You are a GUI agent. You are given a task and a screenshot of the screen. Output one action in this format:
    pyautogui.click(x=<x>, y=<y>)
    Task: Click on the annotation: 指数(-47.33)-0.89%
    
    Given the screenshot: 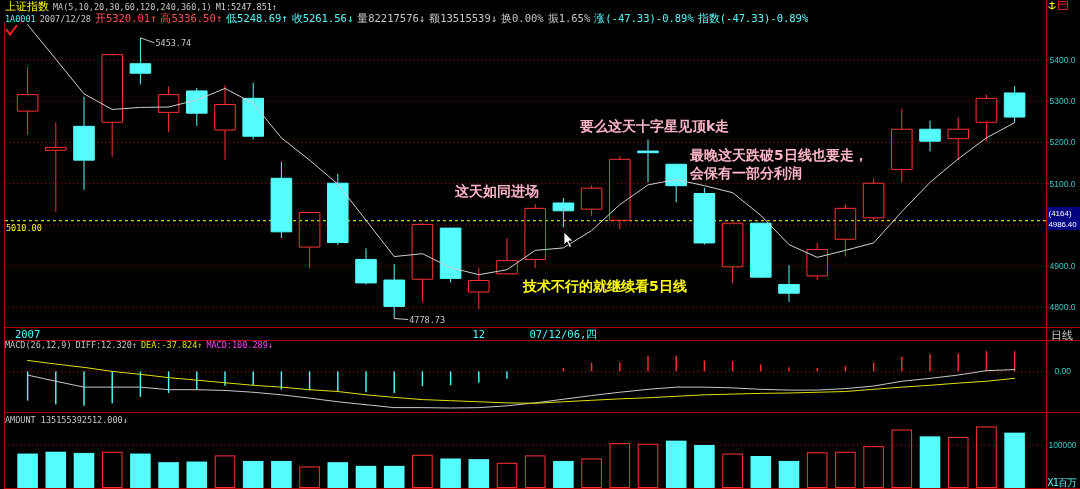 What is the action you would take?
    pyautogui.click(x=752, y=17)
    